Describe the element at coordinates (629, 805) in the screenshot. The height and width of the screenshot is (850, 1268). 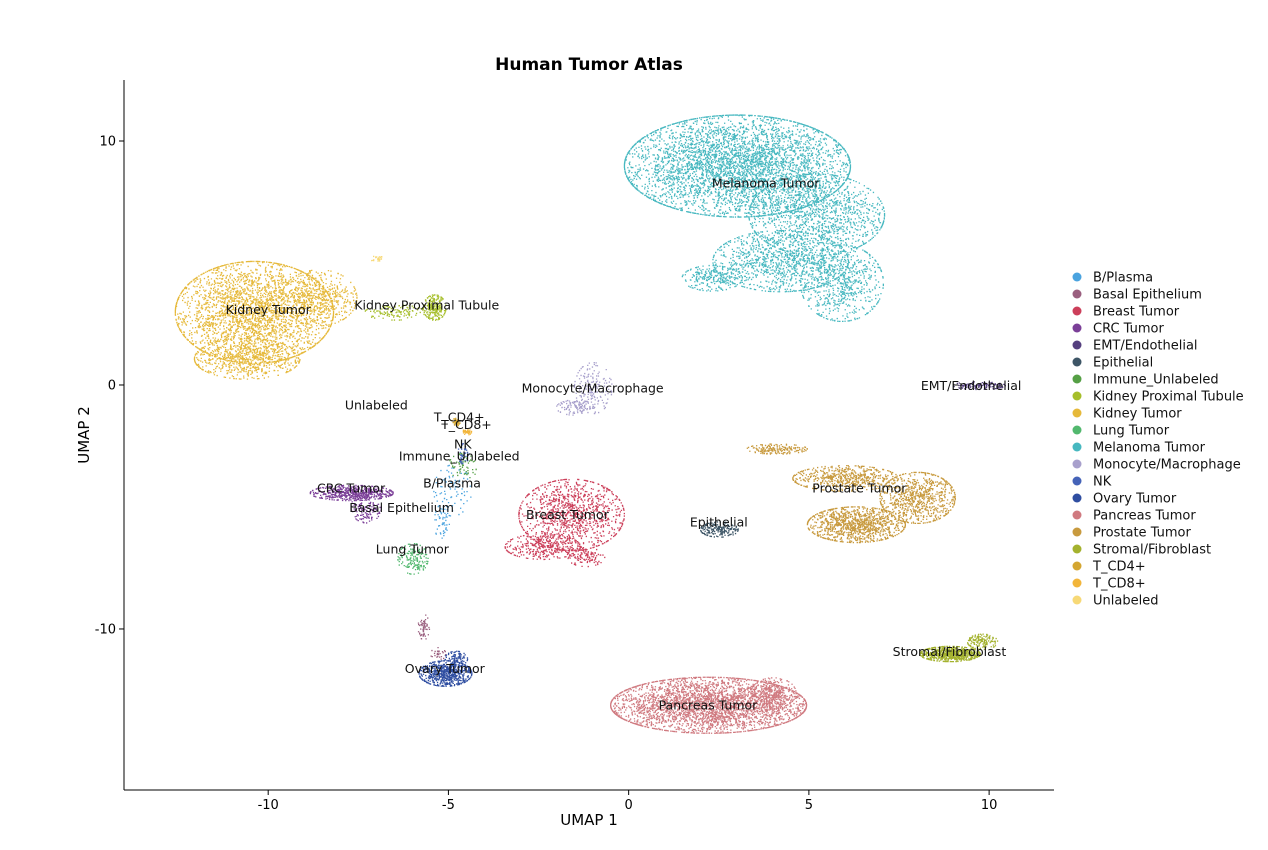
I see `x-tick-label: 0` at that location.